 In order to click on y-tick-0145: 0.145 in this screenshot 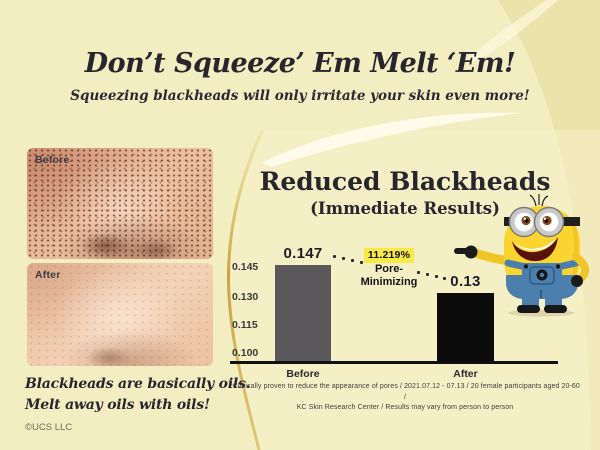, I will do `click(245, 267)`.